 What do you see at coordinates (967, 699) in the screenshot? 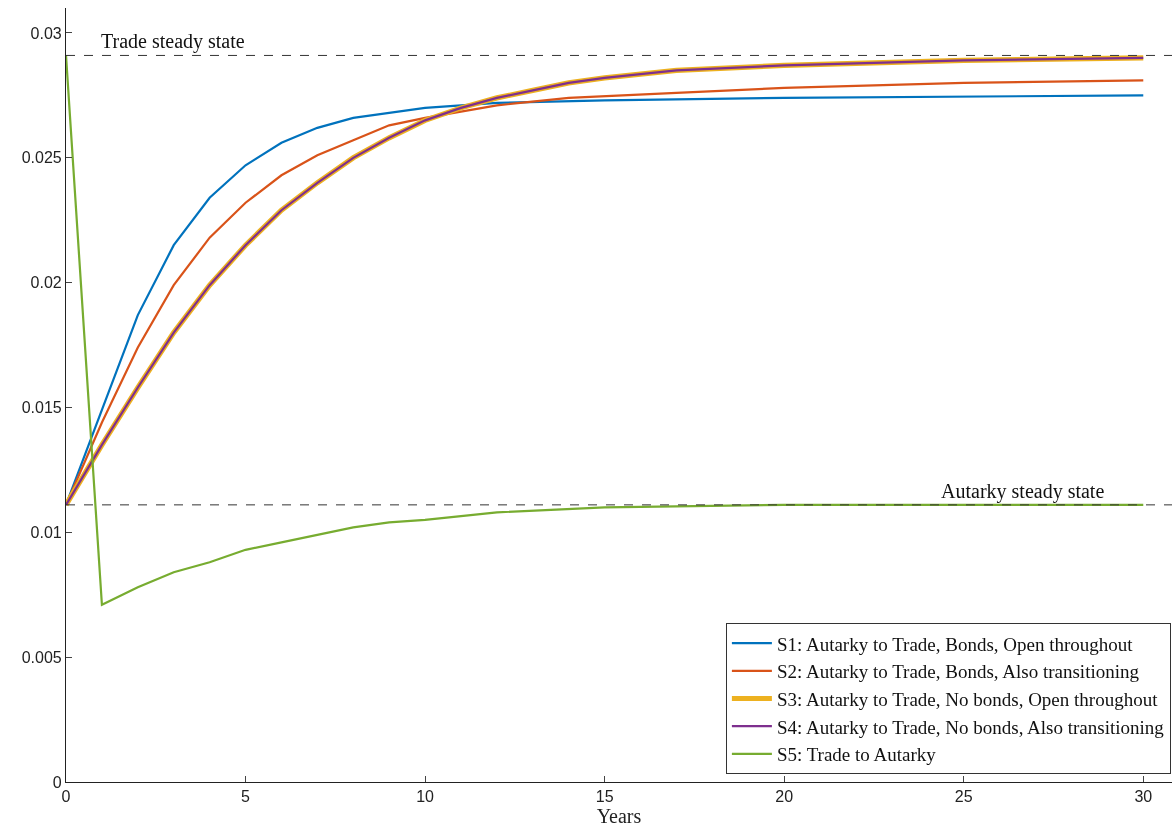
I see `legend-label: S3: Autarky to Trade, No bonds, Open throughout` at bounding box center [967, 699].